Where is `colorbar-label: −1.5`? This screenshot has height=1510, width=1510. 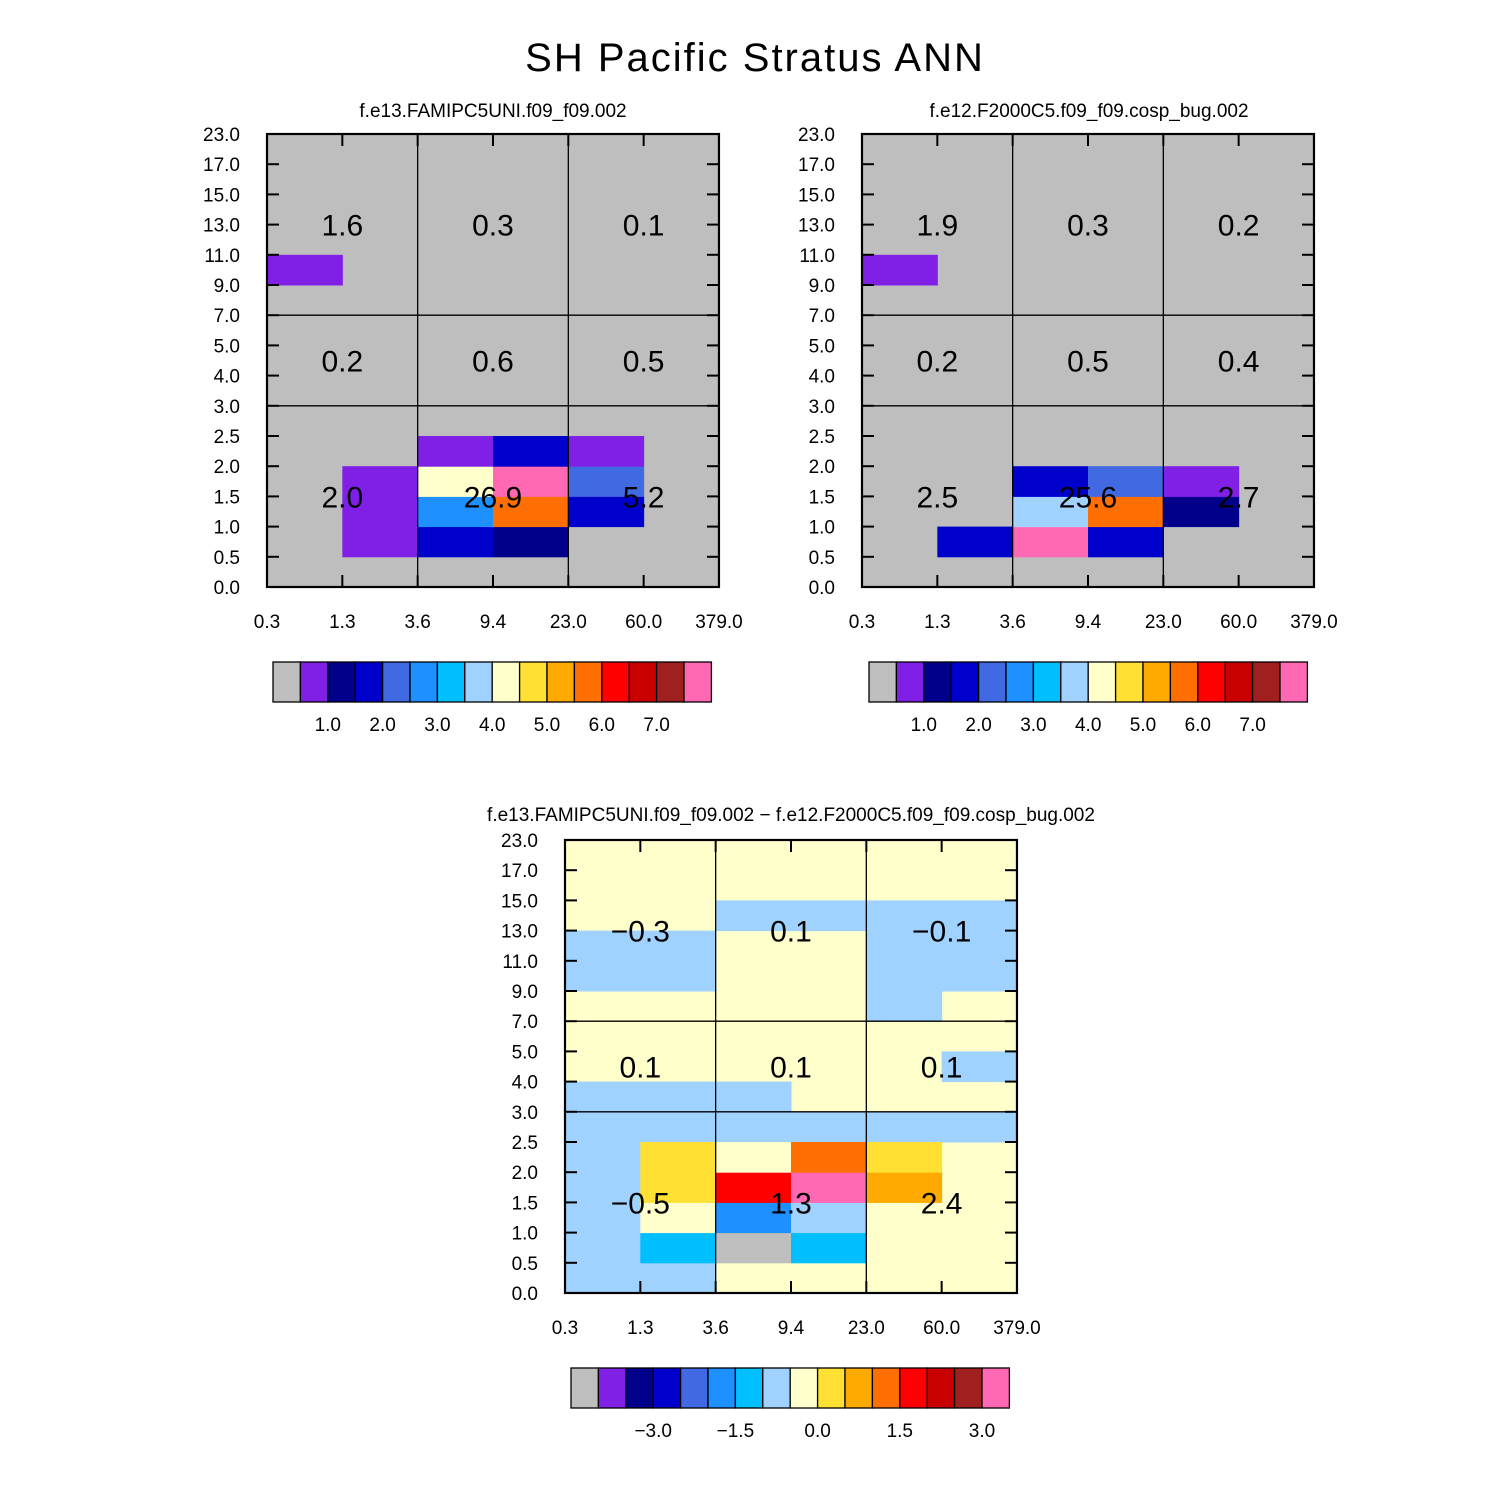
colorbar-label: −1.5 is located at coordinates (736, 1431).